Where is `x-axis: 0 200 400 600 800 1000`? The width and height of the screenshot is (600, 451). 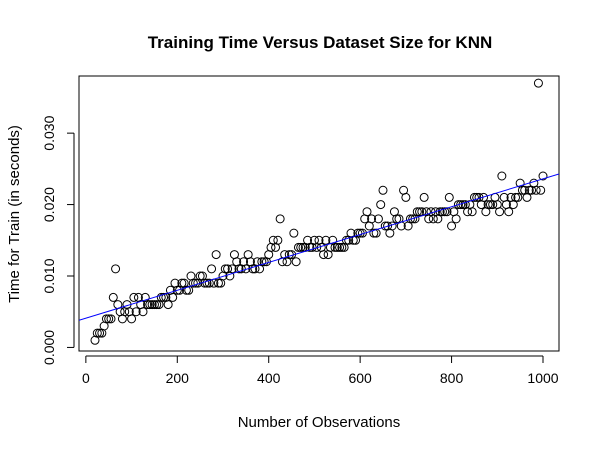 x-axis: 0 200 400 600 800 1000 is located at coordinates (320, 370).